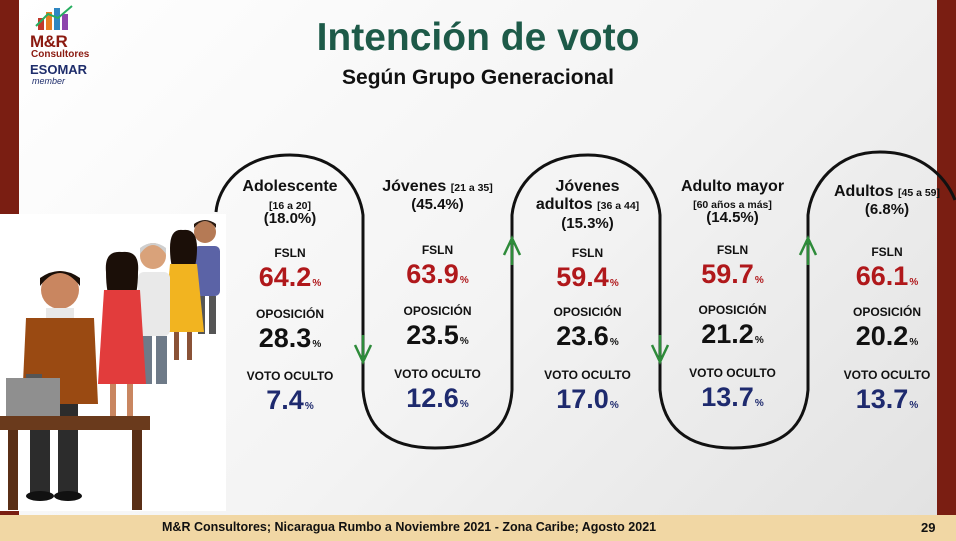 The height and width of the screenshot is (541, 956). Describe the element at coordinates (732, 217) in the screenshot. I see `group-share: (14.5%)` at that location.